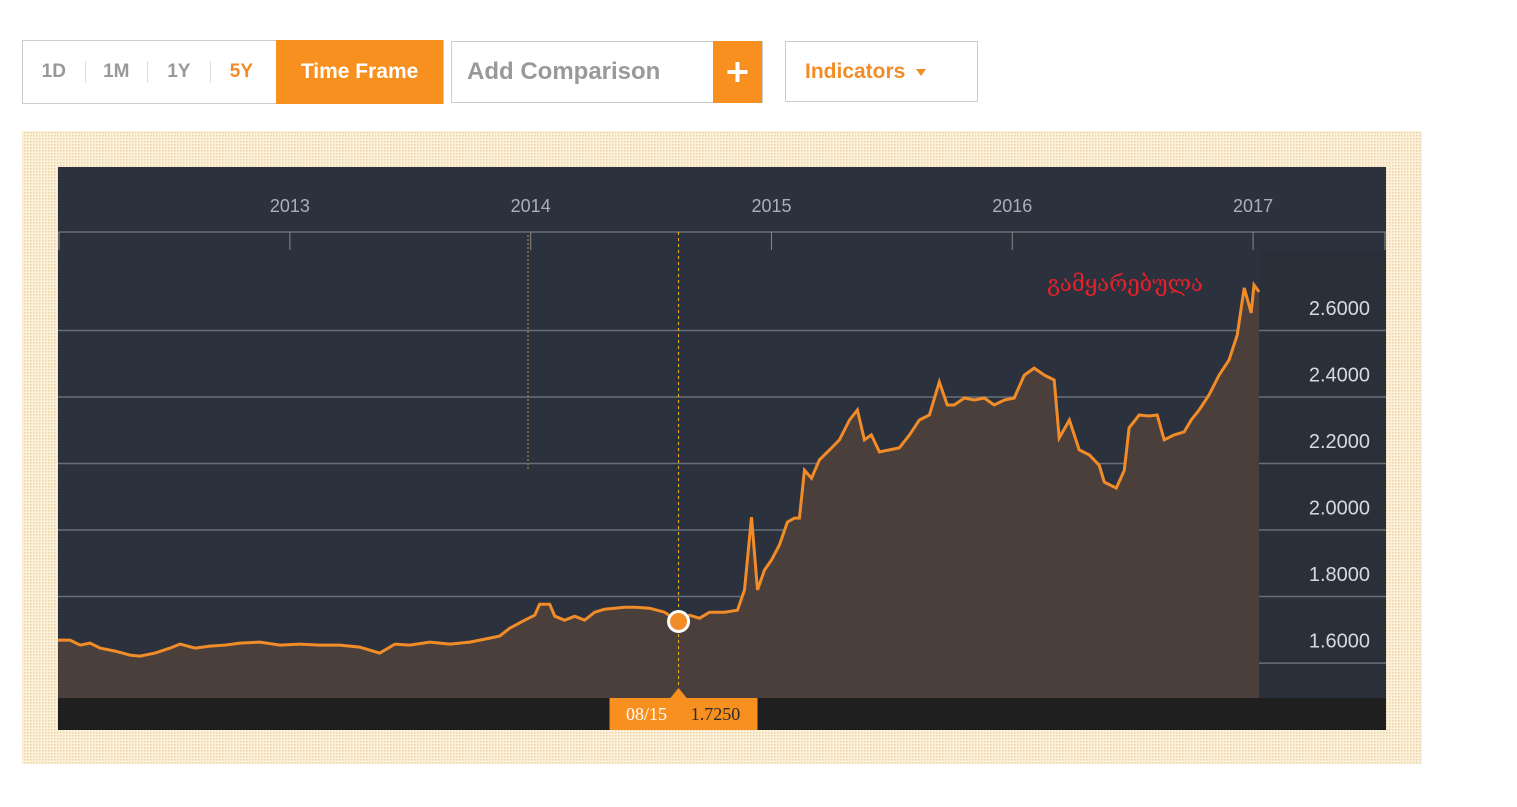 The image size is (1517, 807). I want to click on dropdown-arrow, so click(921, 72).